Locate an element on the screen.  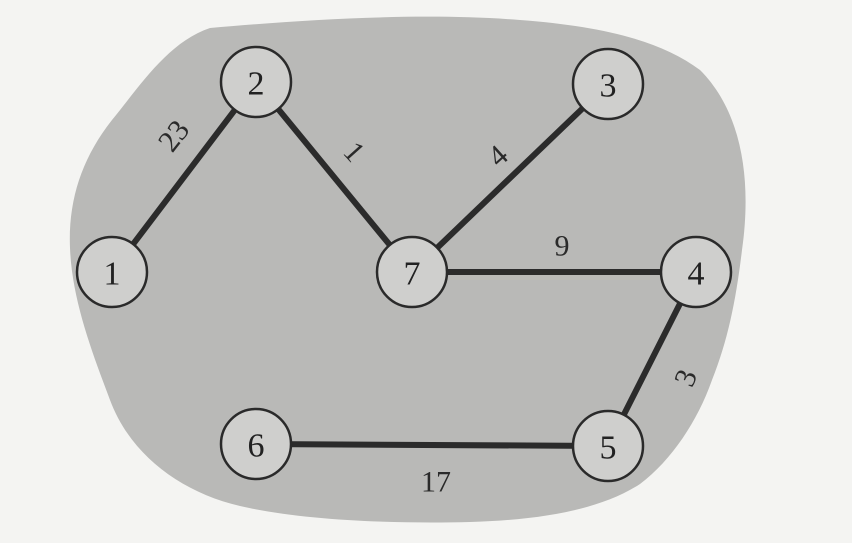
node-label: 6 is located at coordinates (256, 446).